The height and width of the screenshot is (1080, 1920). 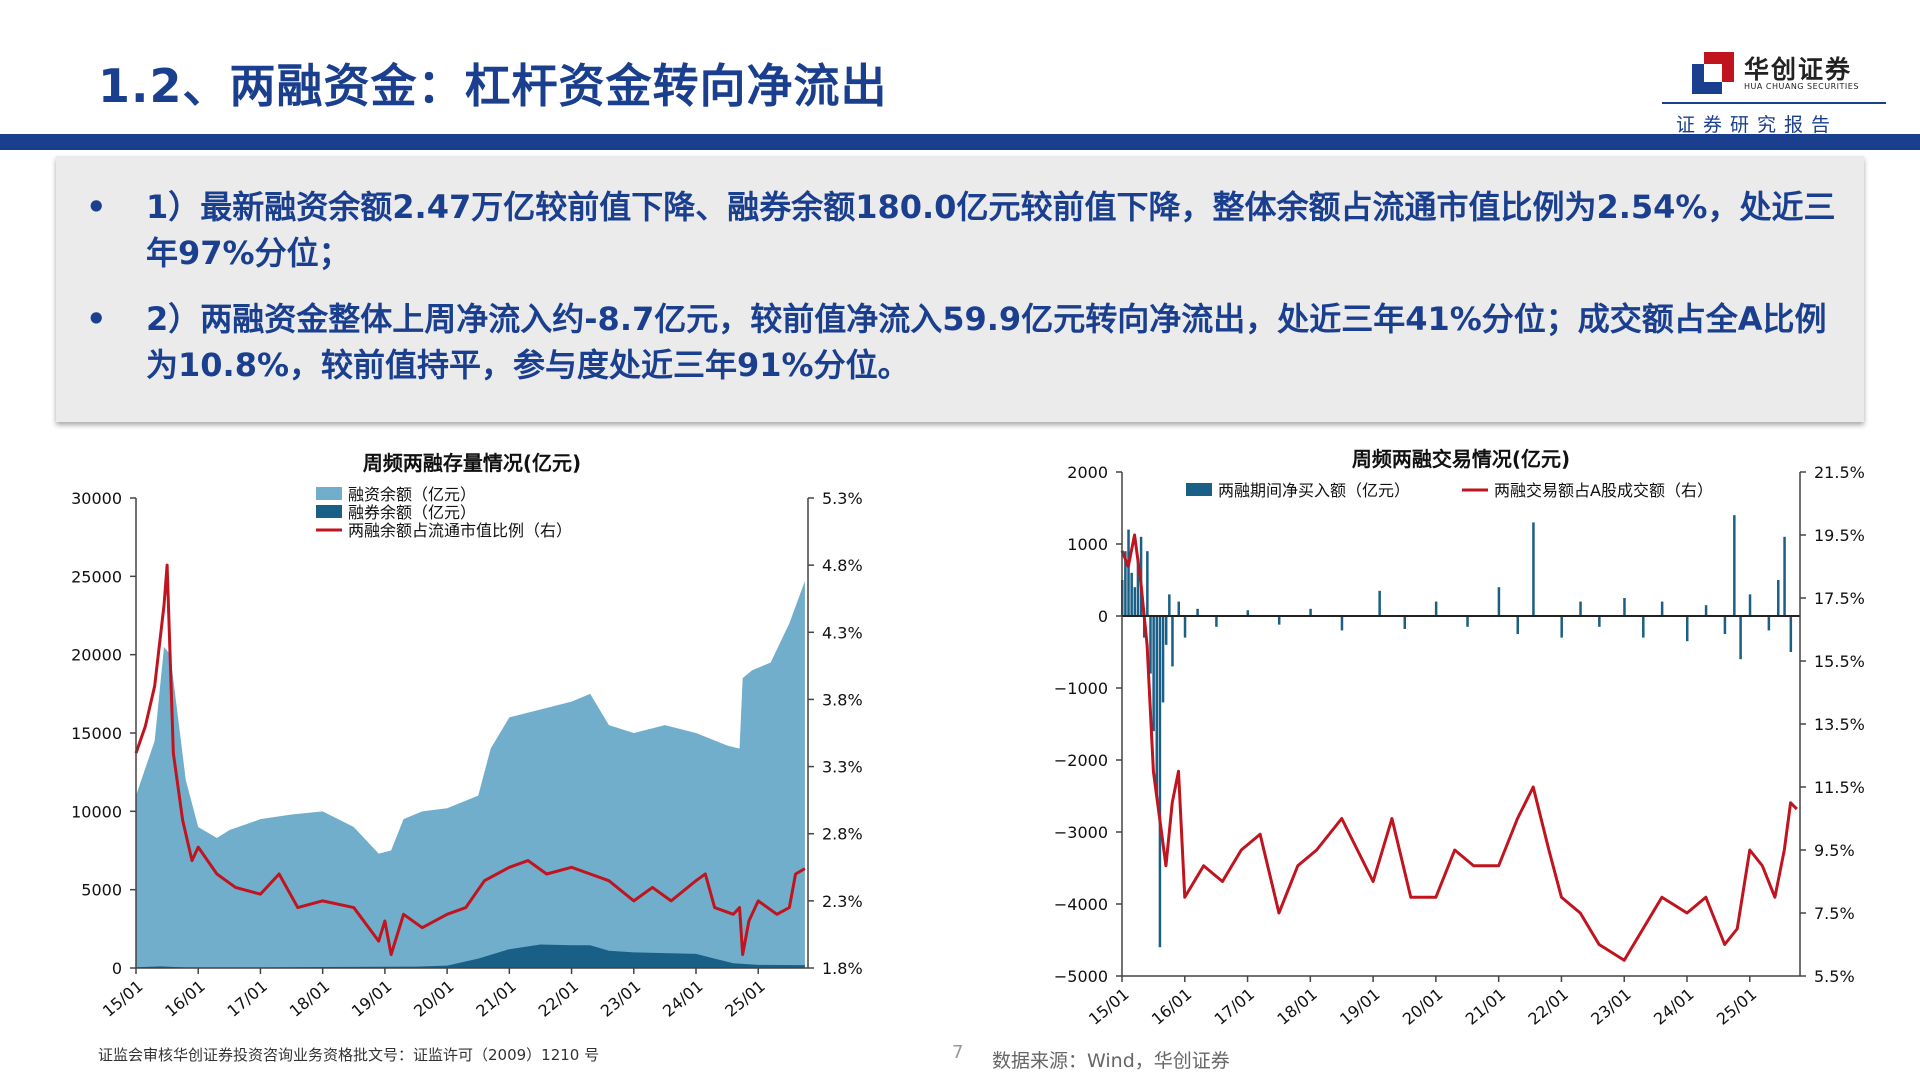 What do you see at coordinates (185, 999) in the screenshot?
I see `x-tick-label: 16/01` at bounding box center [185, 999].